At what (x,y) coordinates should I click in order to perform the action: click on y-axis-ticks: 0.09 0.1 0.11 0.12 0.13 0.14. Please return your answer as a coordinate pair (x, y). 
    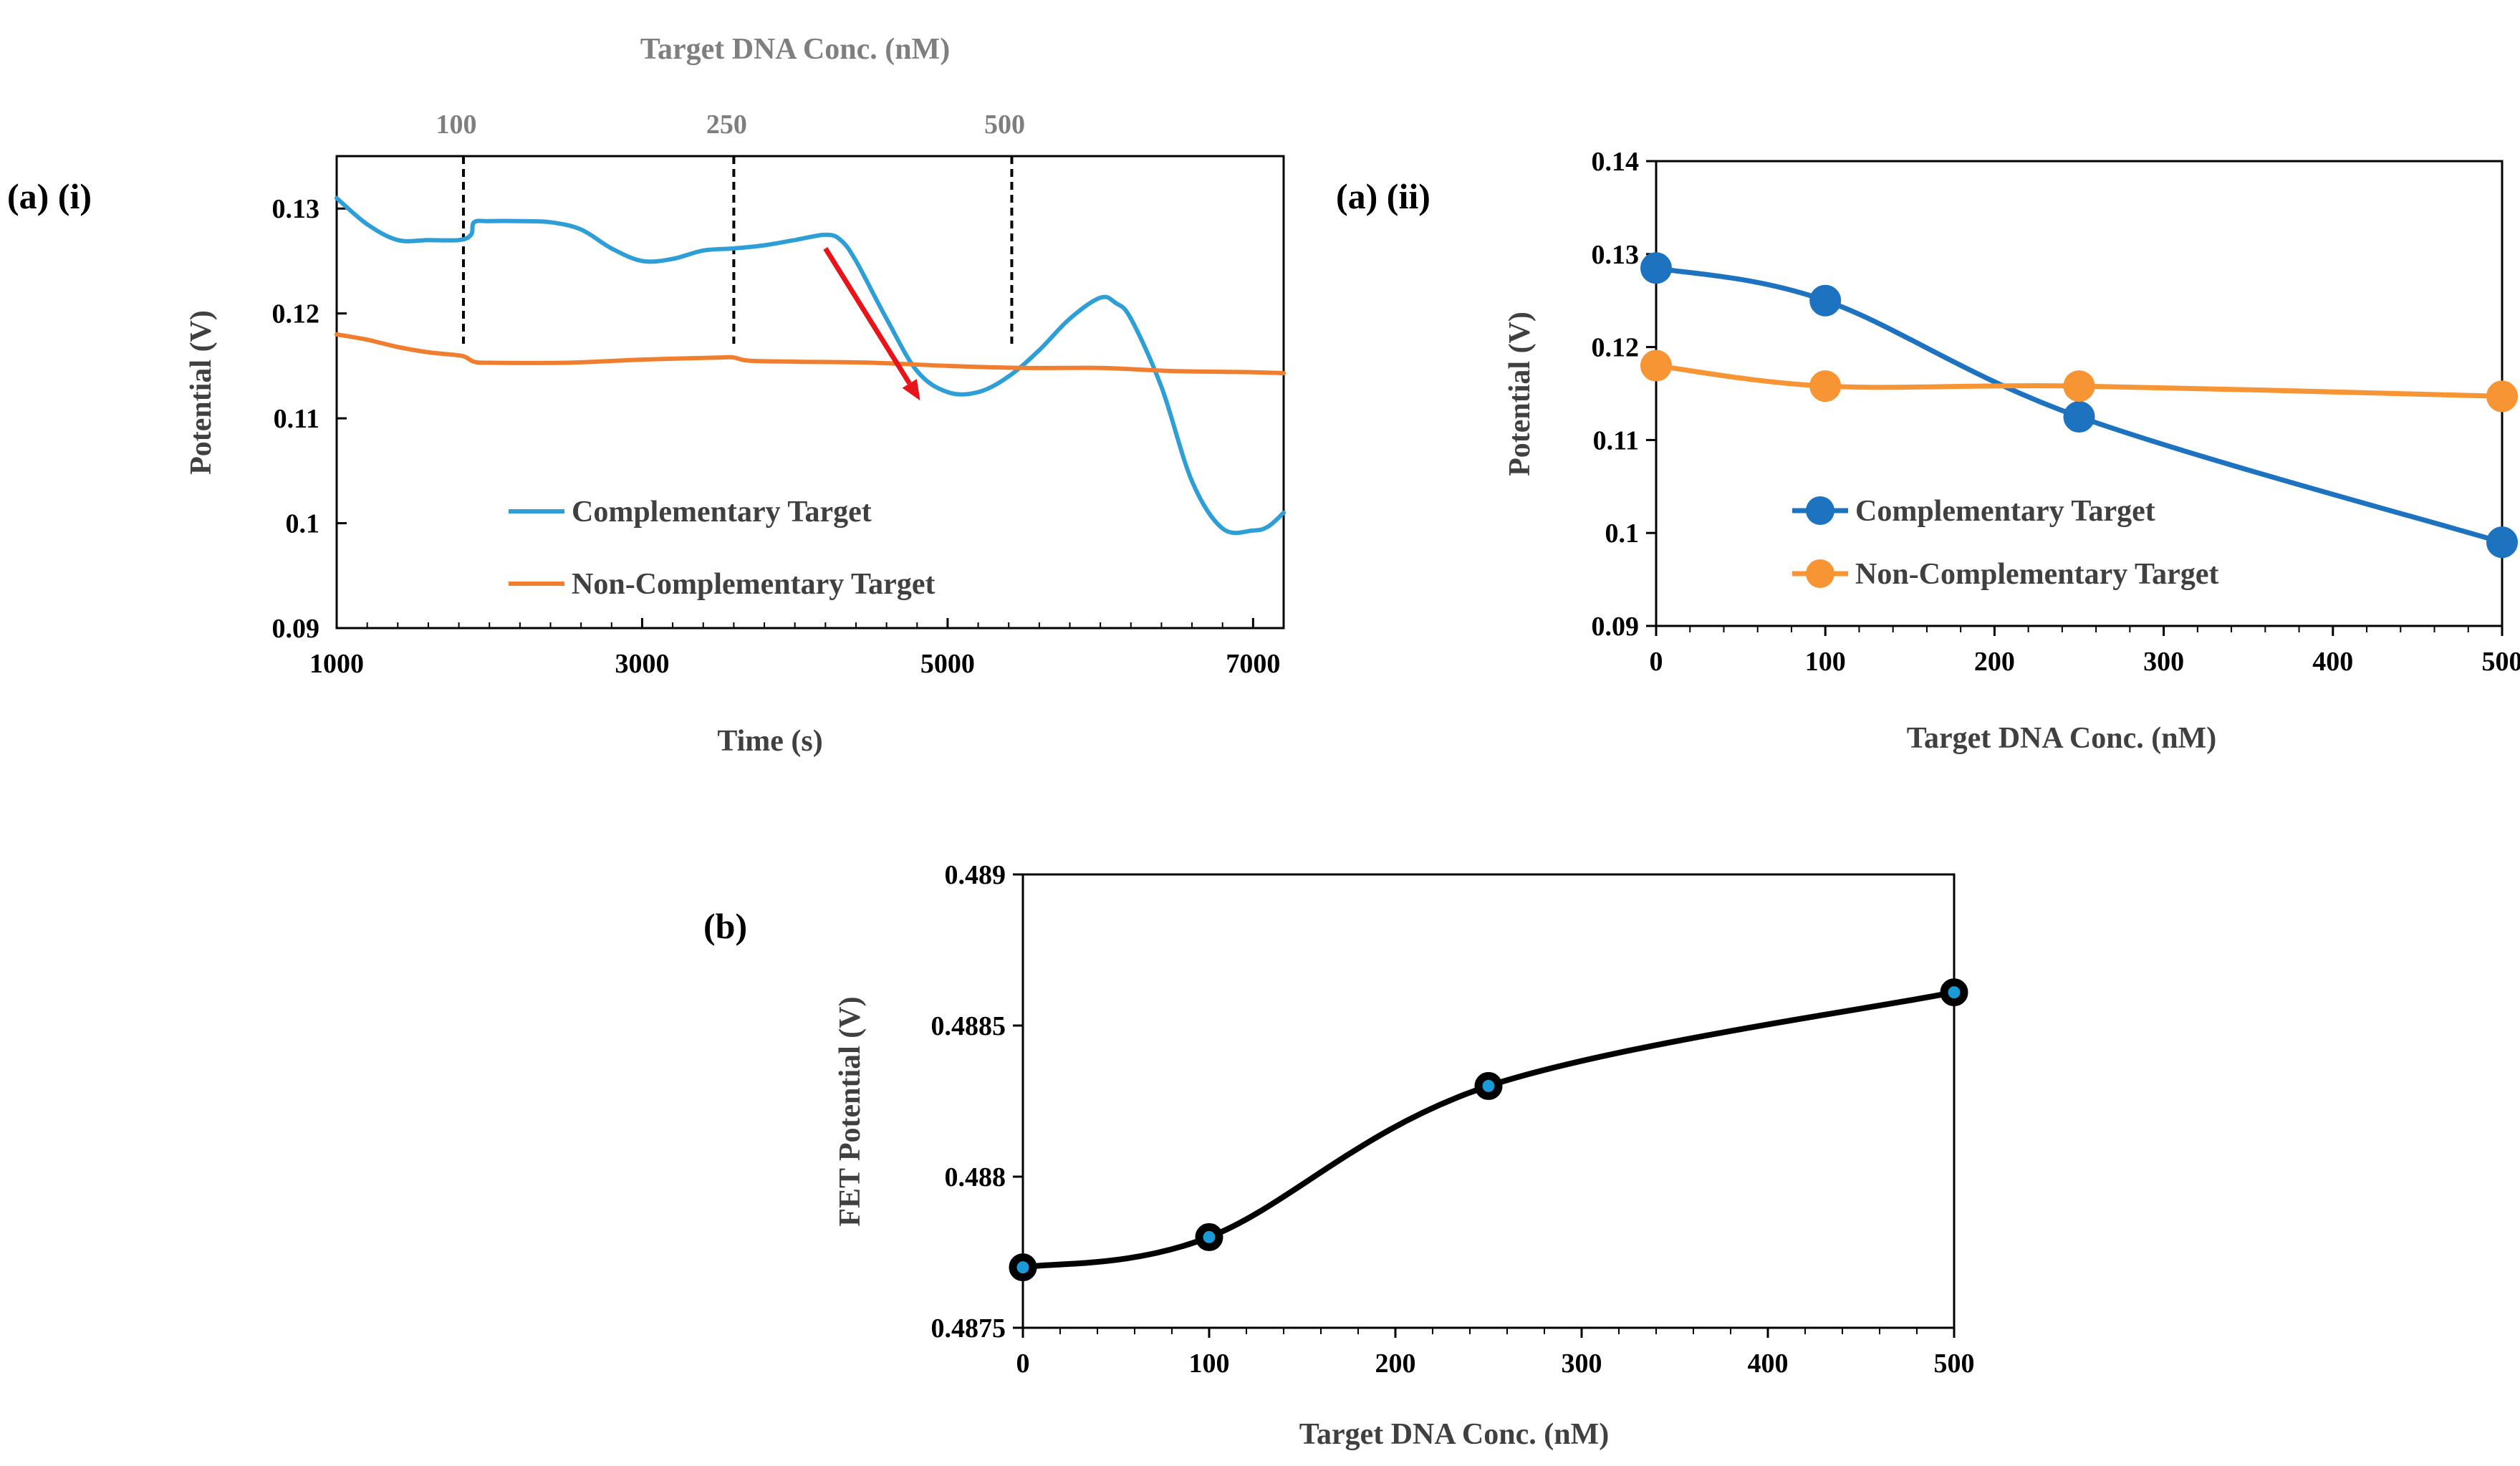
    Looking at the image, I should click on (1624, 395).